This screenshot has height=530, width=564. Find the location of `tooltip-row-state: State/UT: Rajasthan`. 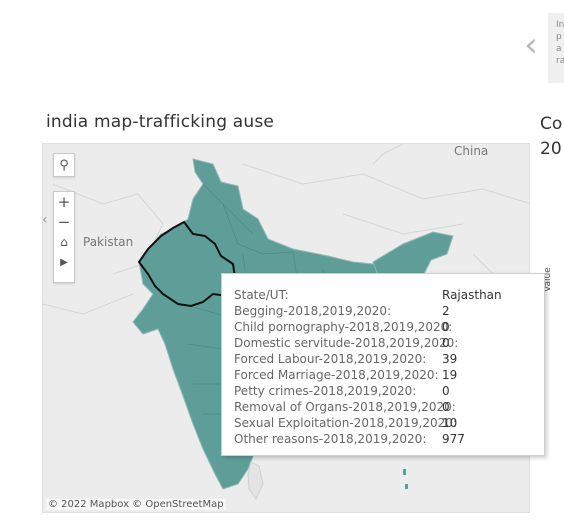

tooltip-row-state: State/UT: Rajasthan is located at coordinates (389, 295).